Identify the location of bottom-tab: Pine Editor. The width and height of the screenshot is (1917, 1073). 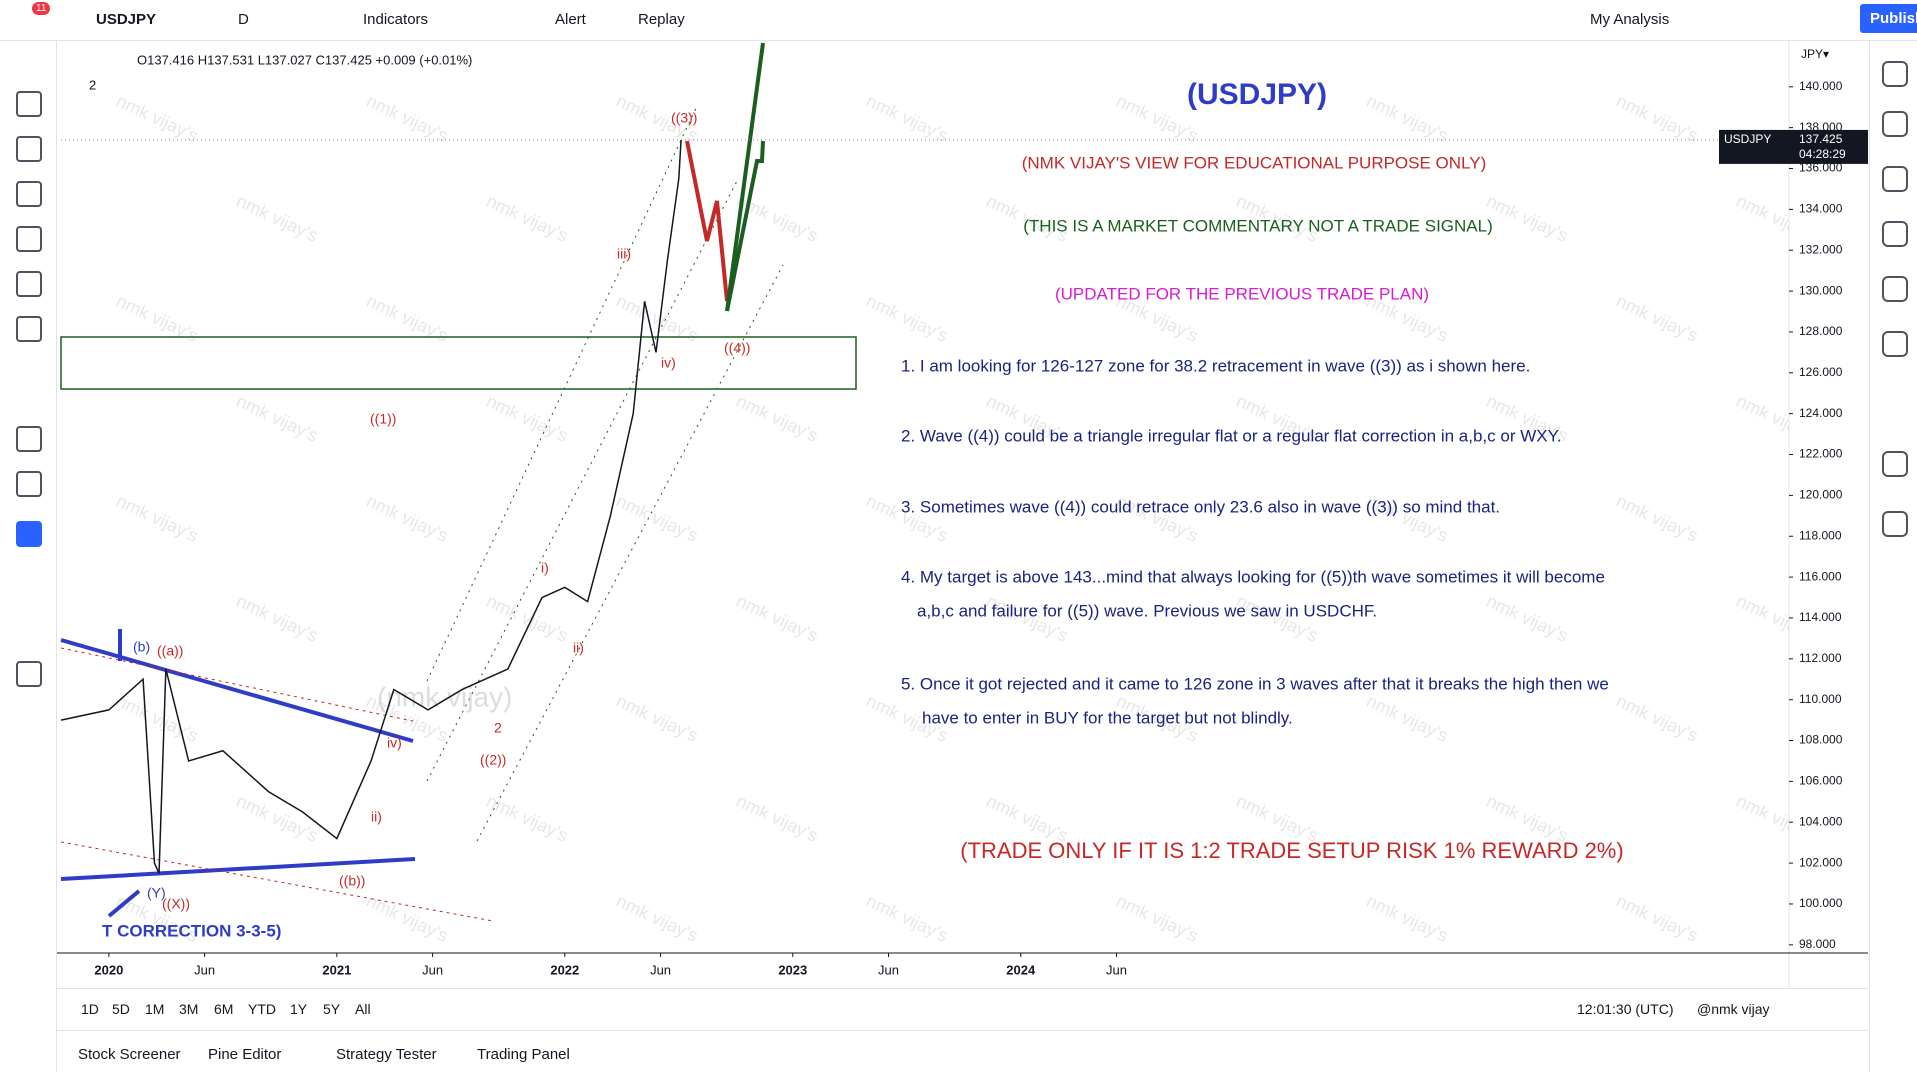
(245, 1054).